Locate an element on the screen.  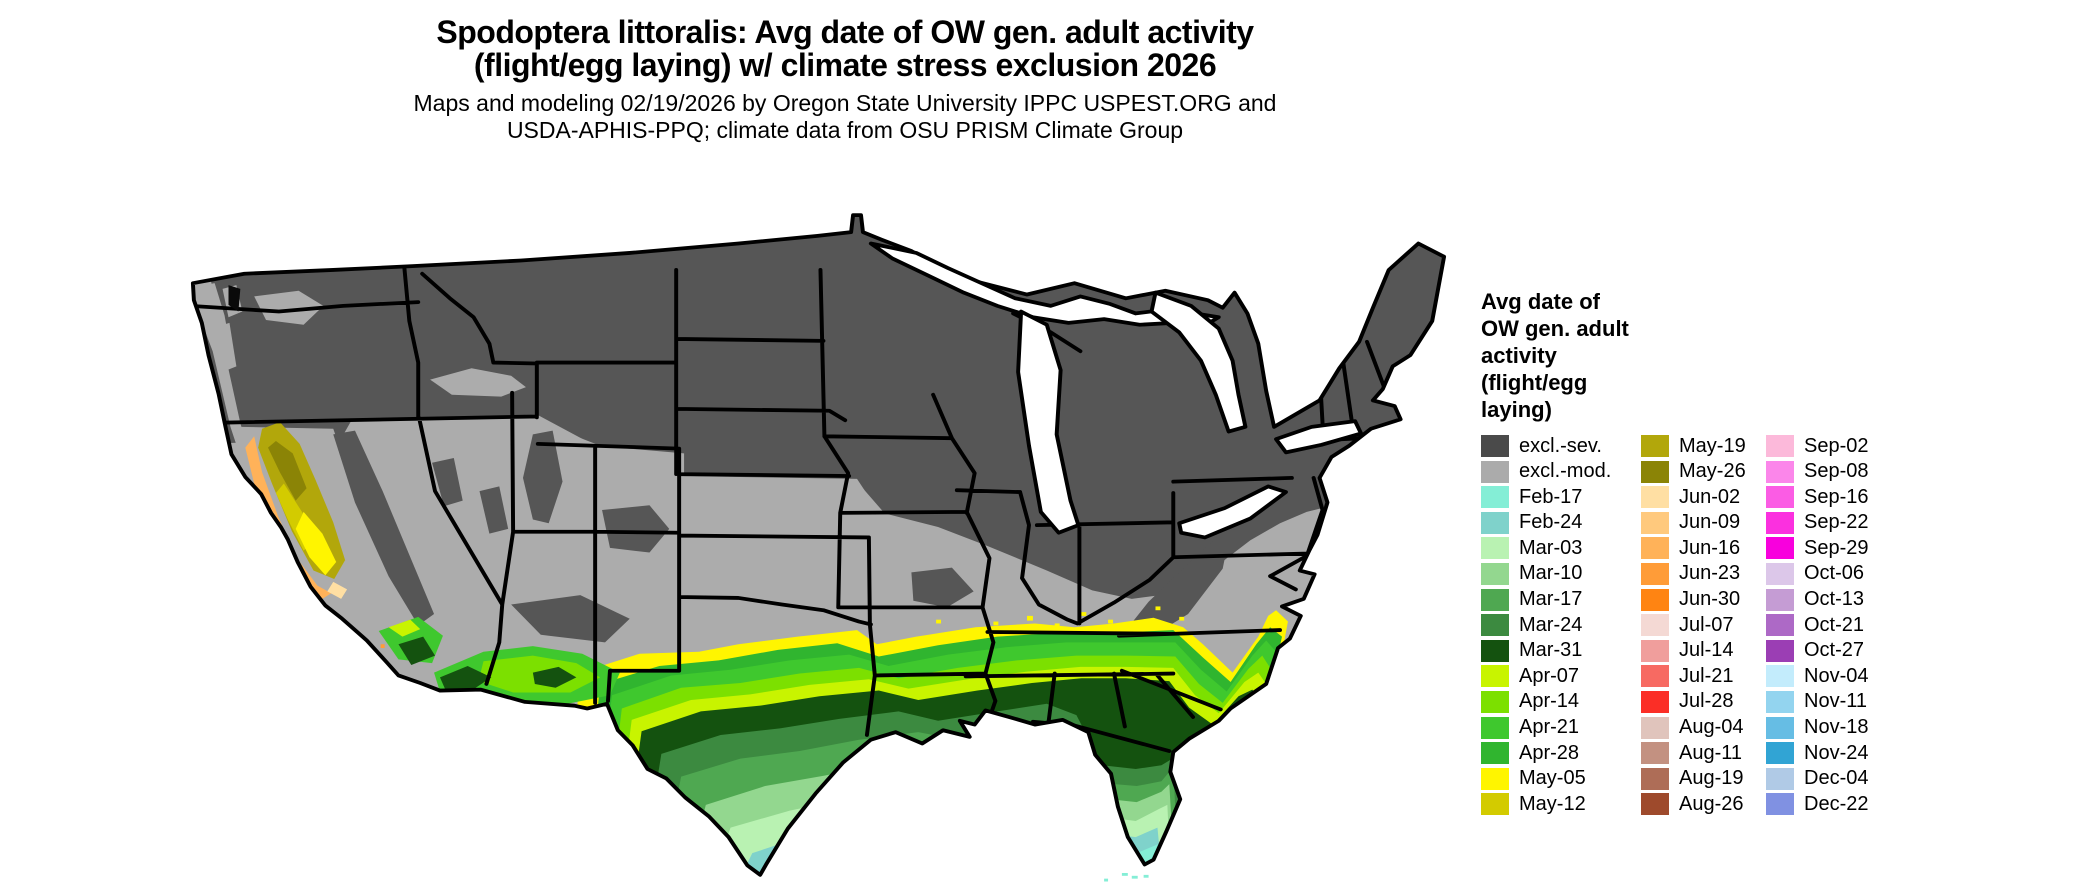
legend-swatch-apr07 is located at coordinates (1495, 676).